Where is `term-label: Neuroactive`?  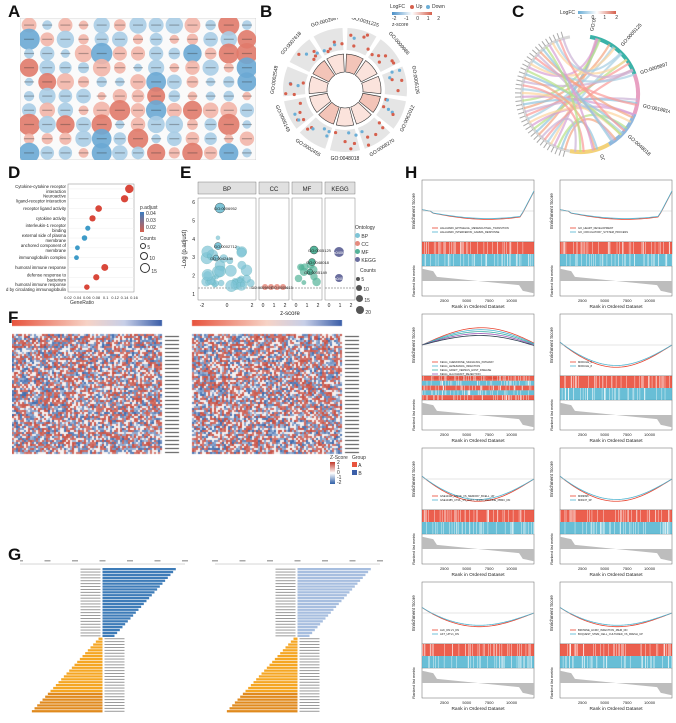 term-label: Neuroactive is located at coordinates (55, 196).